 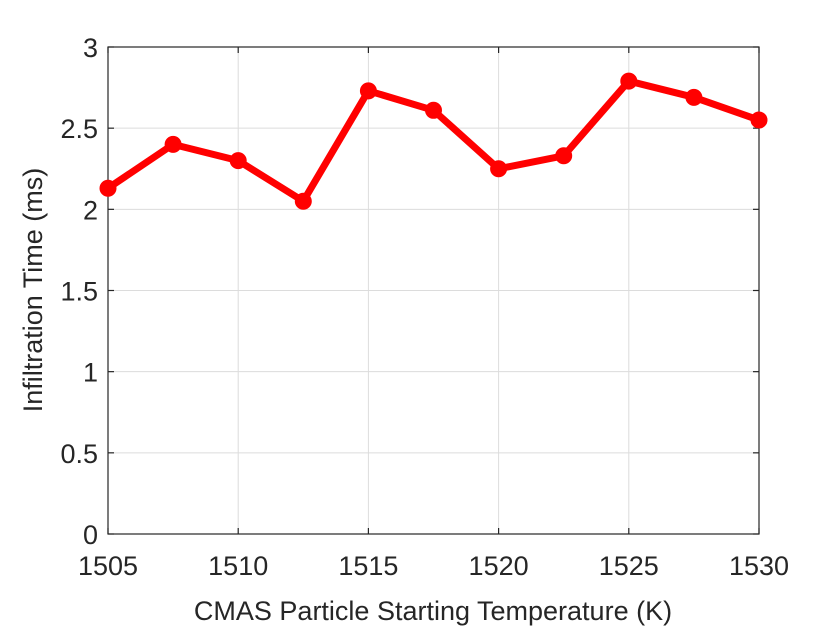 What do you see at coordinates (108, 566) in the screenshot?
I see `x-tick-label: 1505` at bounding box center [108, 566].